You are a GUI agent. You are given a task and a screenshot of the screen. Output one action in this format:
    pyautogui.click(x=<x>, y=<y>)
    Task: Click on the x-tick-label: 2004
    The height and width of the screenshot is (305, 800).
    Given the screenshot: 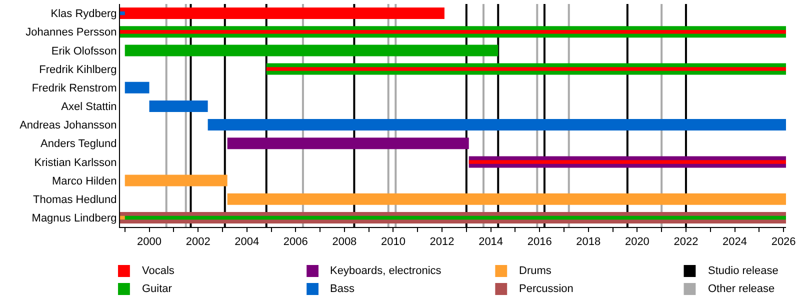 What is the action you would take?
    pyautogui.click(x=247, y=242)
    